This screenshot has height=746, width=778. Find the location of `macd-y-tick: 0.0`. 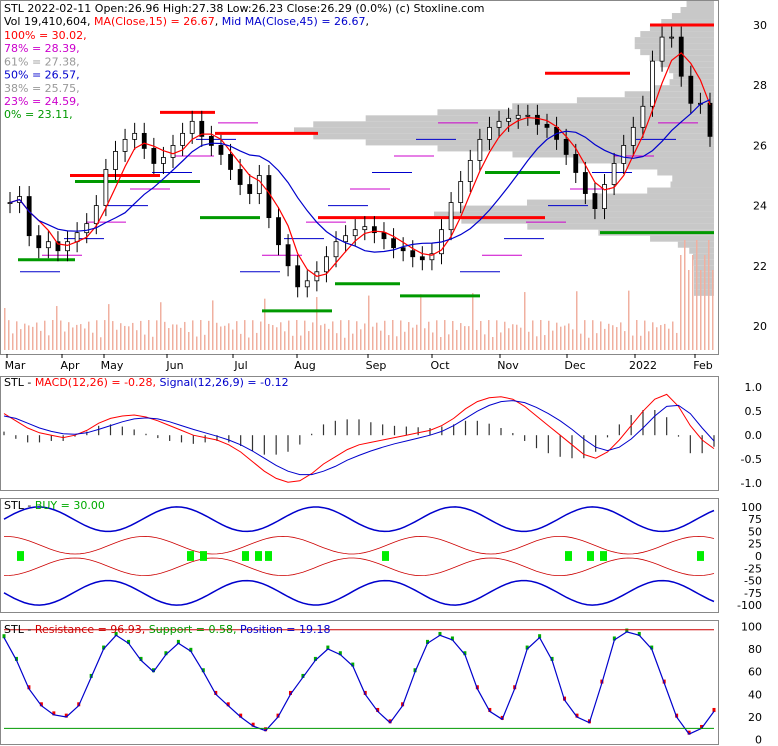

macd-y-tick: 0.0 is located at coordinates (754, 435).